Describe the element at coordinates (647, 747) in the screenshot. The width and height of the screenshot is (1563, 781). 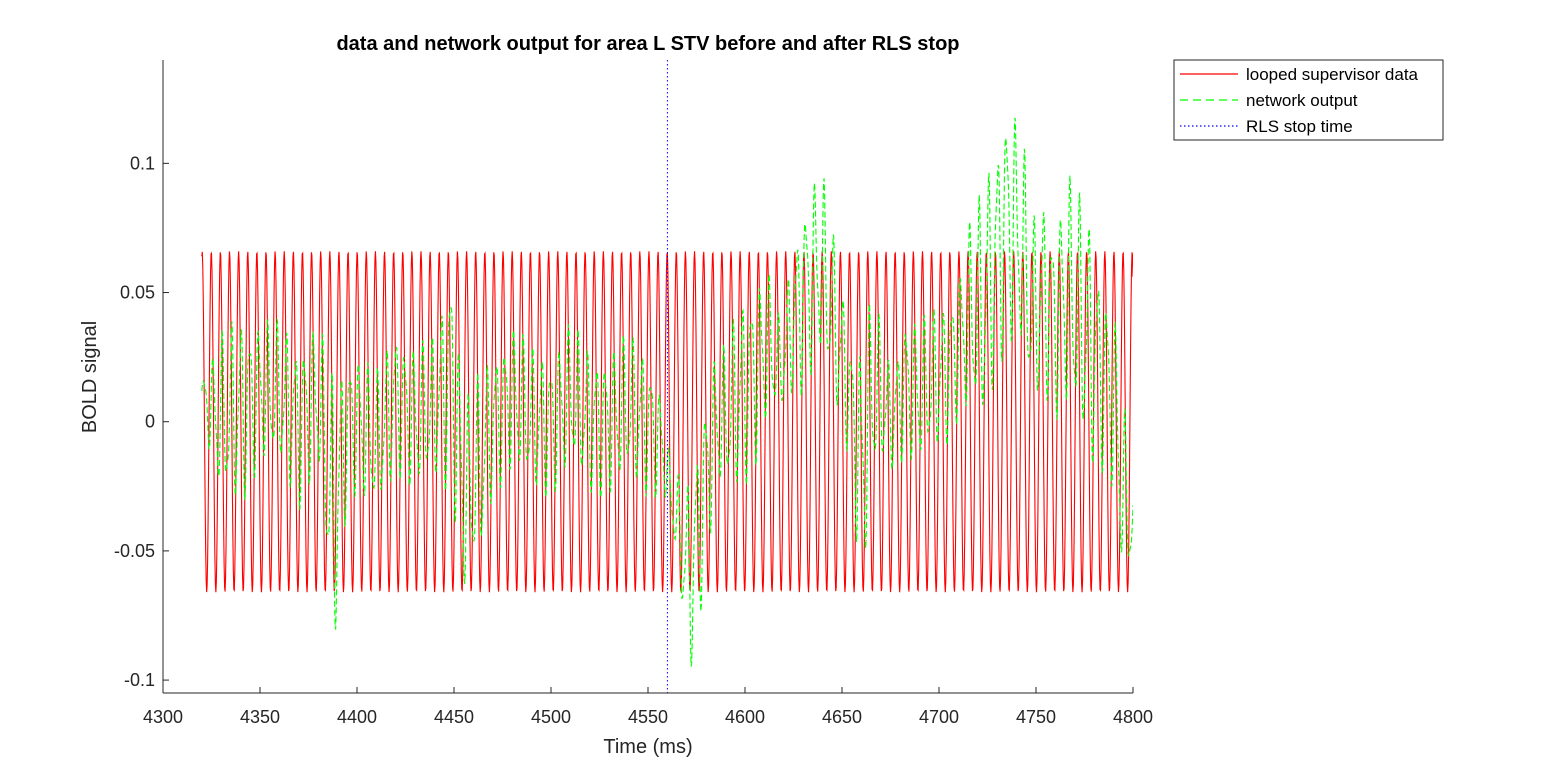
I see `x-axis-label: Time (ms)` at that location.